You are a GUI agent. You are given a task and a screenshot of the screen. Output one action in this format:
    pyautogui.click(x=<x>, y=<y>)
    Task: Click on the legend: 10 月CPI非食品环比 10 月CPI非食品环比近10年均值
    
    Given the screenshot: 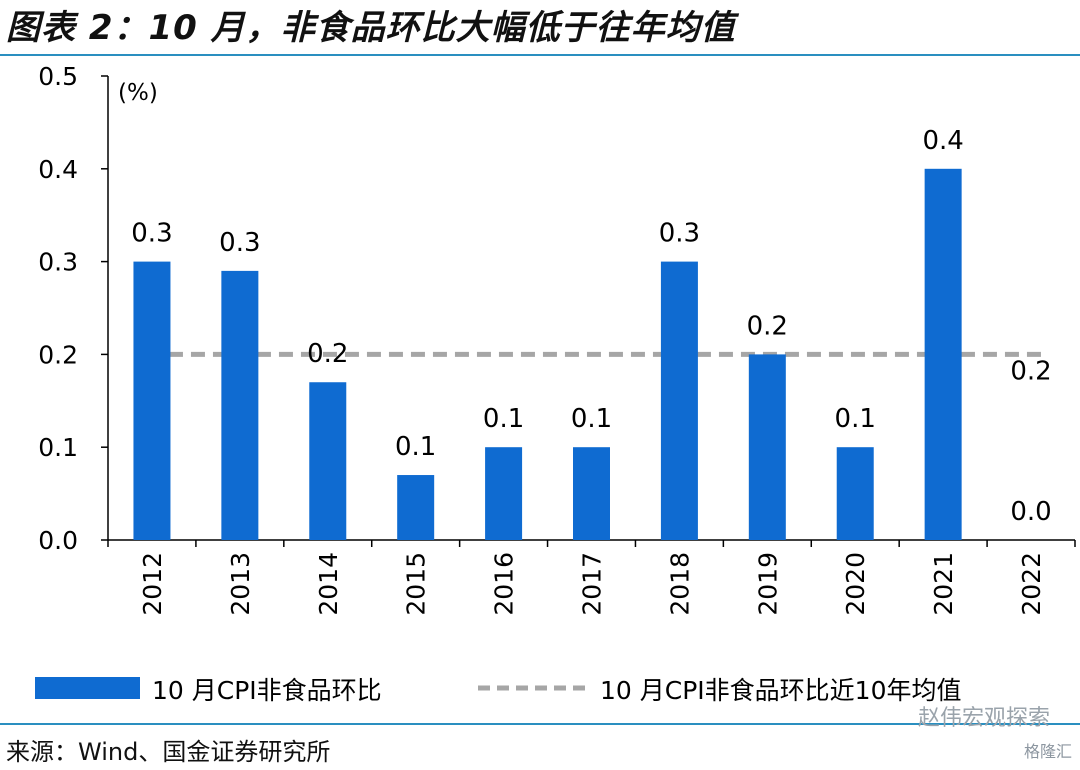 What is the action you would take?
    pyautogui.click(x=498, y=690)
    